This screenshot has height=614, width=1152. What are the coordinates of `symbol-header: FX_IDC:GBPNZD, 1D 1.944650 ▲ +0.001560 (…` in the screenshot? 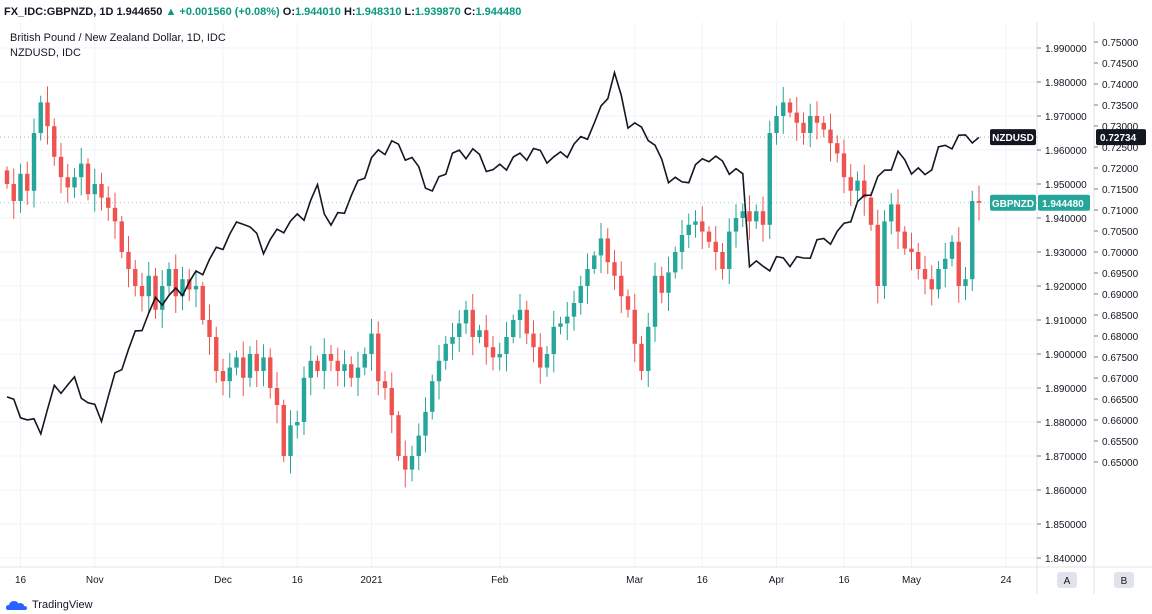 It's located at (263, 12).